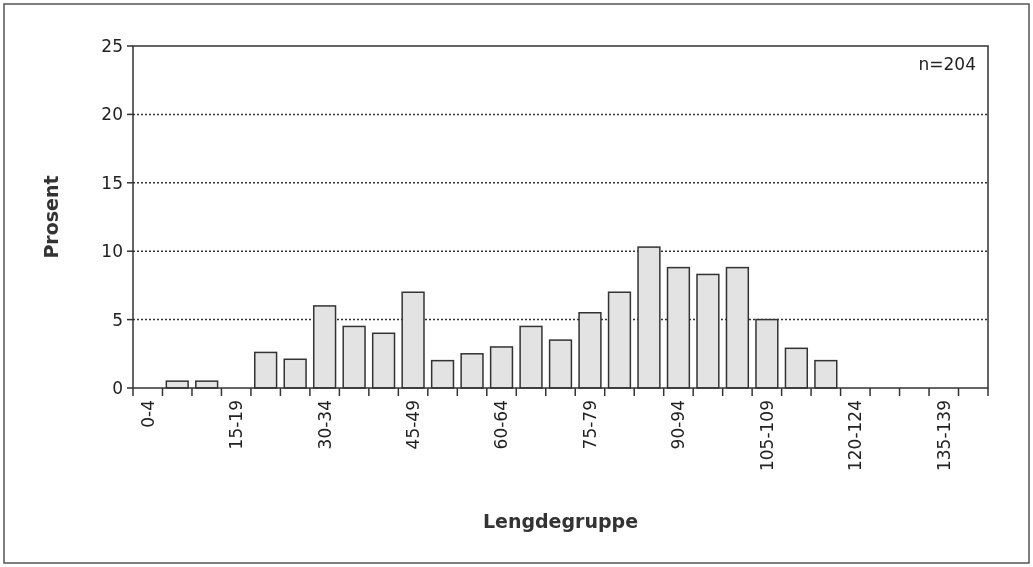 The height and width of the screenshot is (567, 1033). Describe the element at coordinates (112, 114) in the screenshot. I see `y-tick-label: 20` at that location.